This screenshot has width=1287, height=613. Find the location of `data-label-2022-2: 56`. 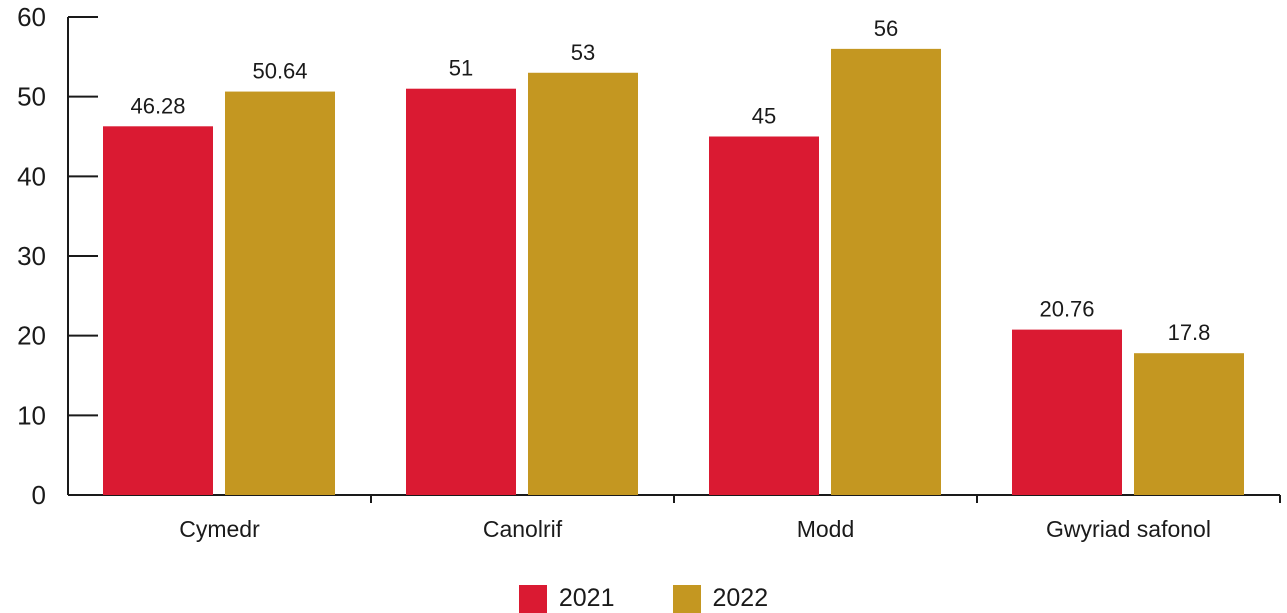

data-label-2022-2: 56 is located at coordinates (886, 28).